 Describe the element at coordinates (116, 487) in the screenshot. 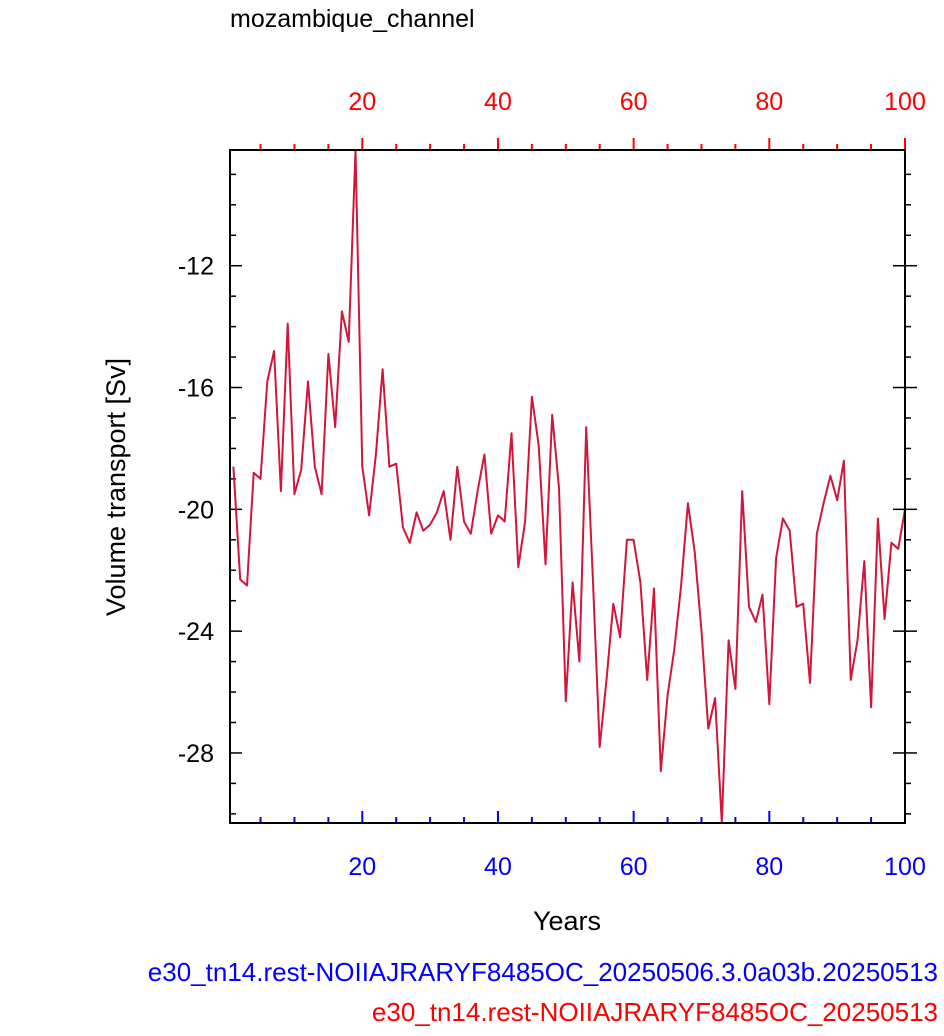

I see `y-axis-label: Volume transport [Sv]` at that location.